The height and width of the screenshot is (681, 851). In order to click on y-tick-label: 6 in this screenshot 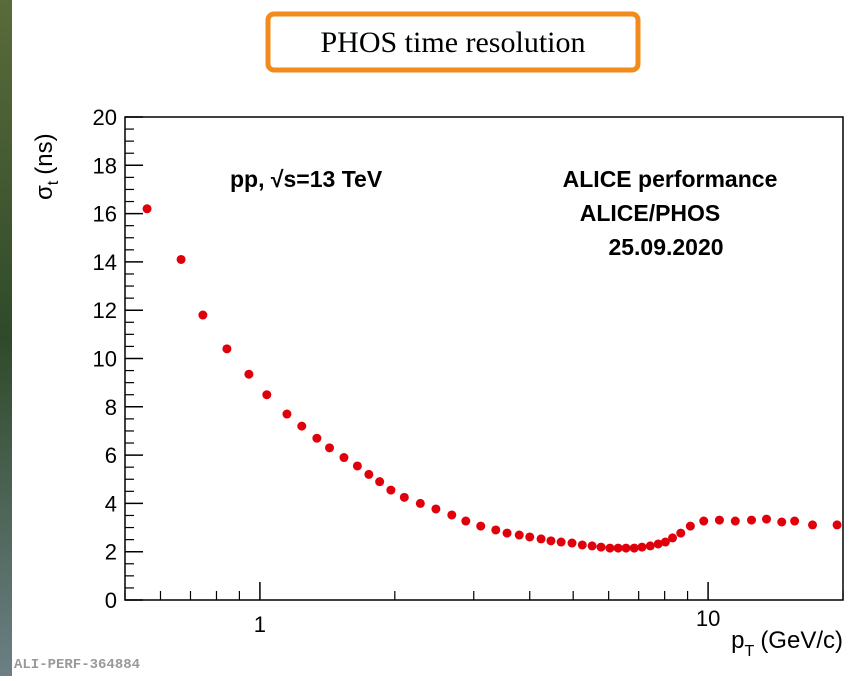, I will do `click(111, 455)`.